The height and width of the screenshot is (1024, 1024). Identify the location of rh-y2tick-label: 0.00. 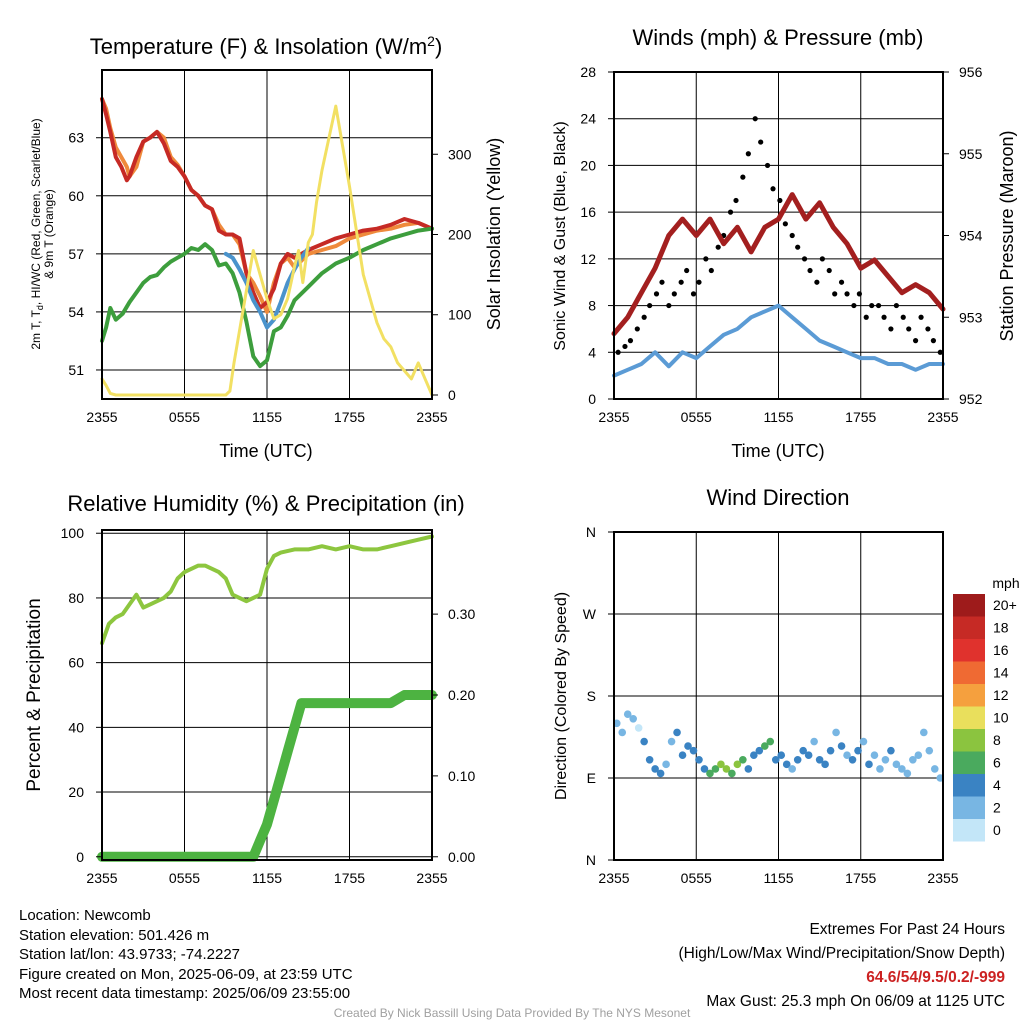
(461, 857).